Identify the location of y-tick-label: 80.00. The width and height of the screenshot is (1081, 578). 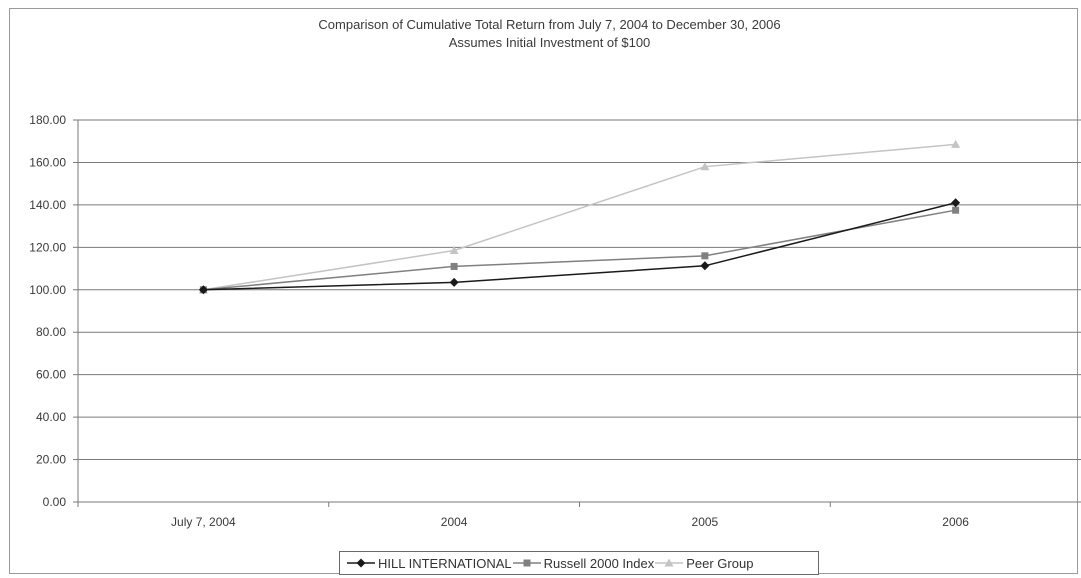
(51, 332).